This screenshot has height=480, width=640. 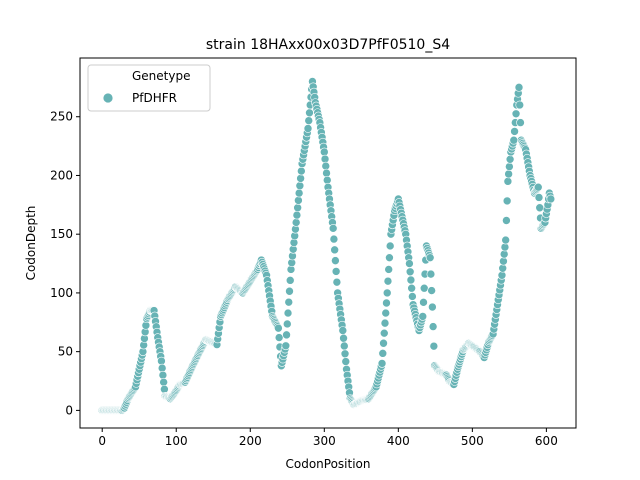 What do you see at coordinates (65, 263) in the screenshot?
I see `y-axis: 0 50 100 150 200 250` at bounding box center [65, 263].